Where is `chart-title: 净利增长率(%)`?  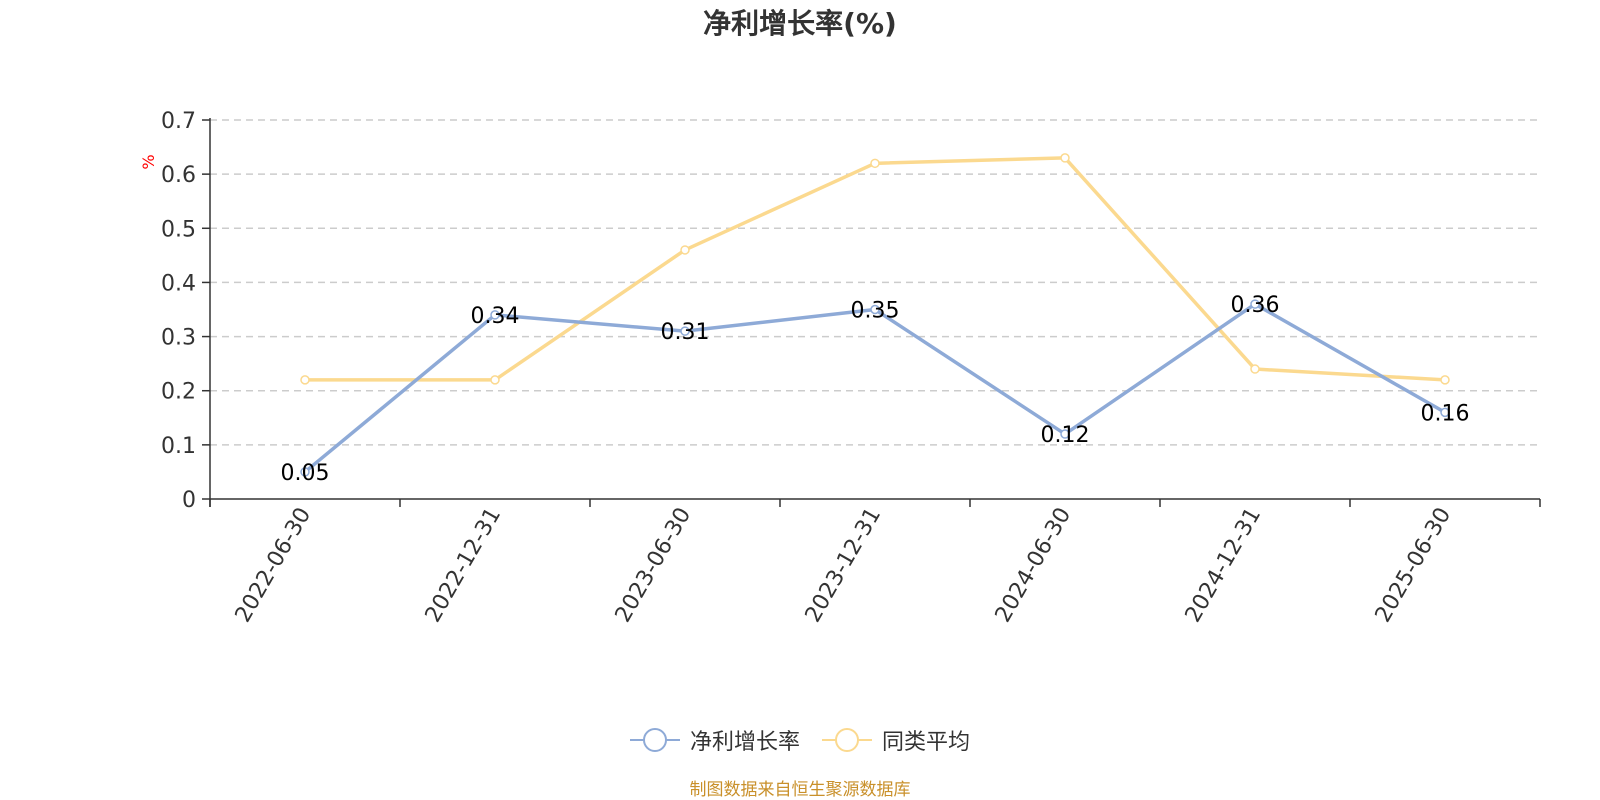
chart-title: 净利增长率(%) is located at coordinates (800, 23).